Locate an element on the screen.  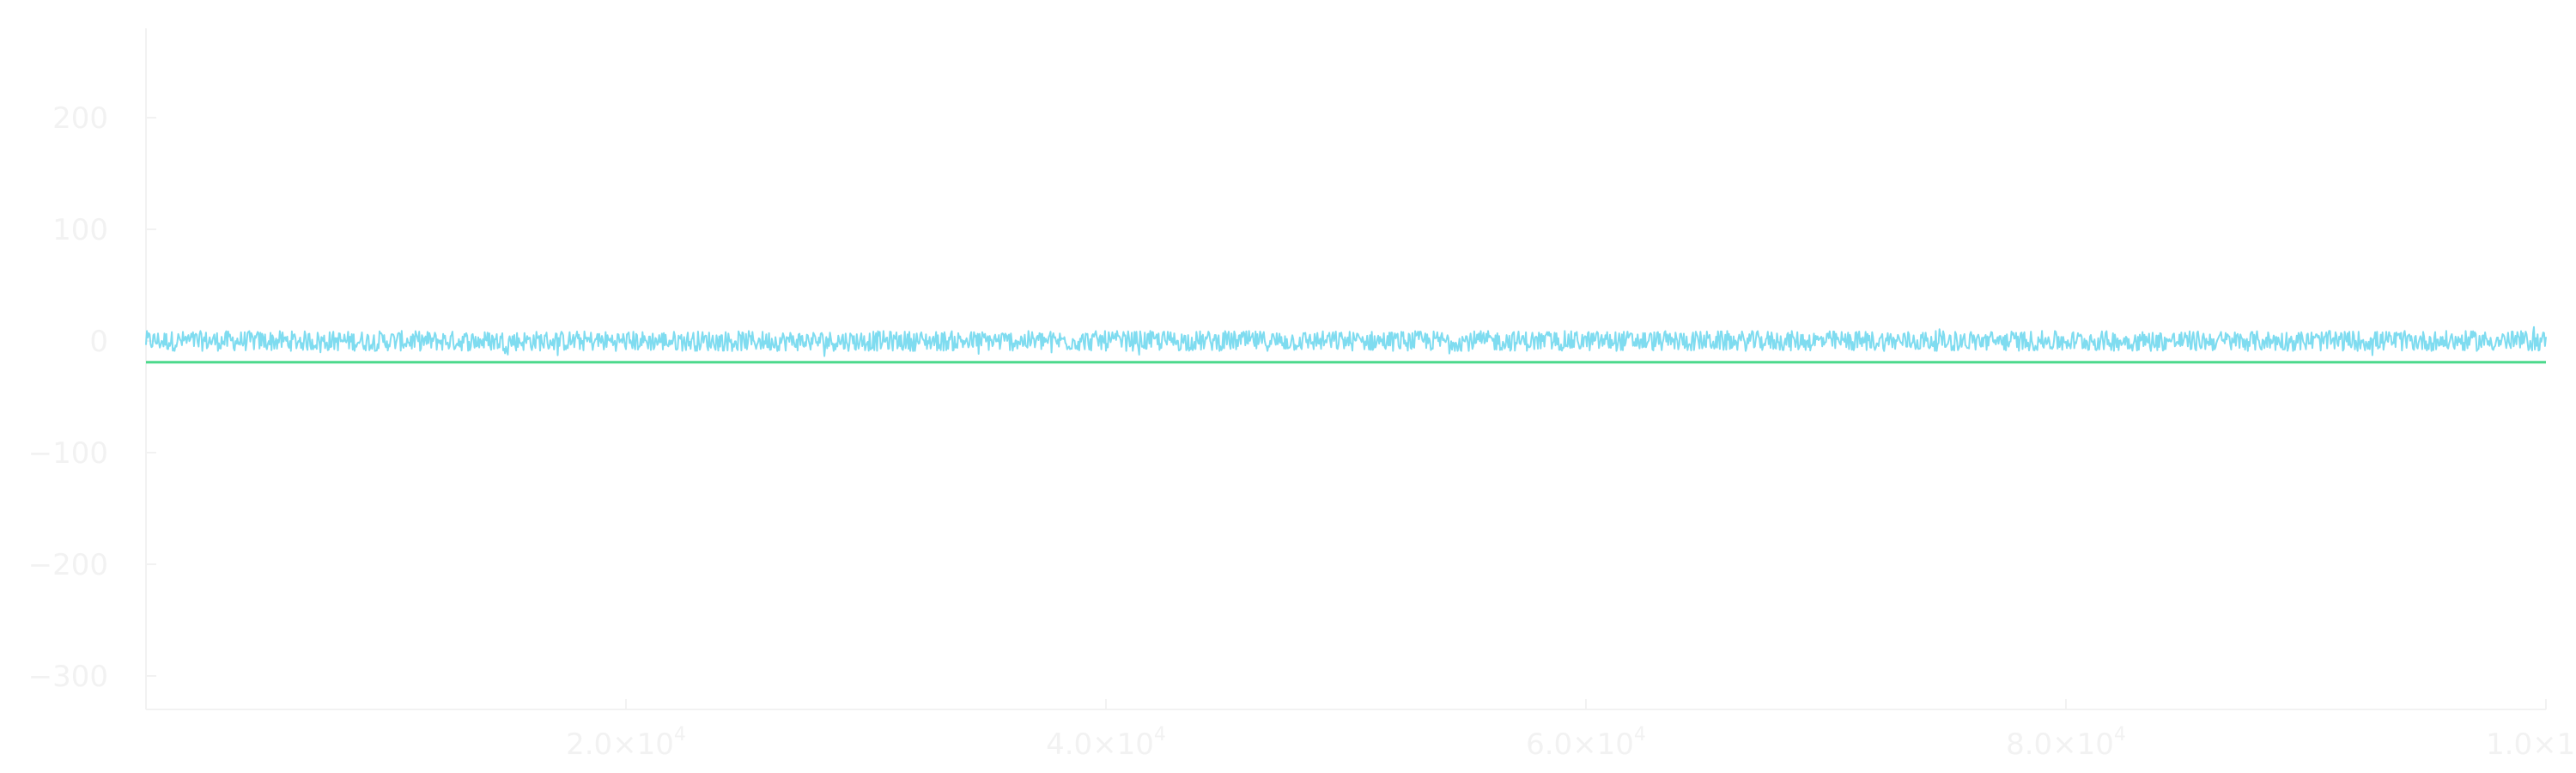
x-tick-label: 4.0×10⁴ is located at coordinates (1106, 743).